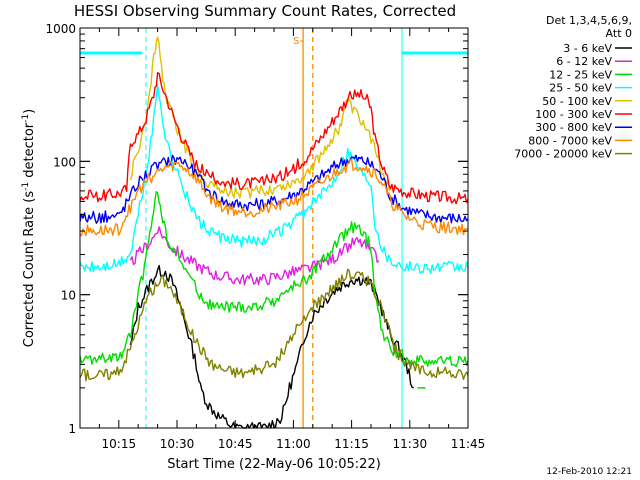  What do you see at coordinates (584, 61) in the screenshot?
I see `legend-label: 6 - 12 keV` at bounding box center [584, 61].